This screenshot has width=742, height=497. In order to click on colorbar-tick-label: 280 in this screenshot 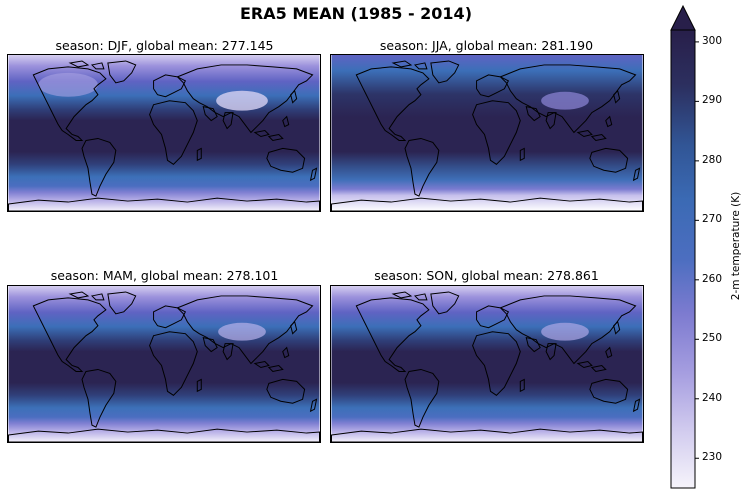, I will do `click(712, 159)`.